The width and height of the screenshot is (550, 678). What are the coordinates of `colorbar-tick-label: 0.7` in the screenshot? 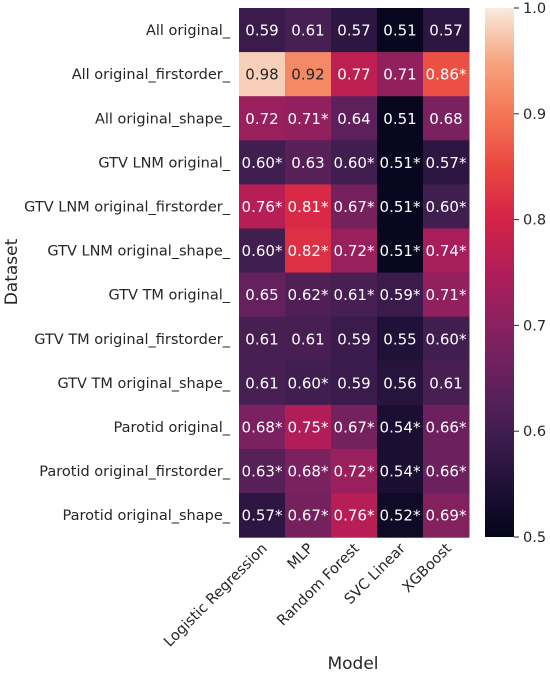 It's located at (534, 326).